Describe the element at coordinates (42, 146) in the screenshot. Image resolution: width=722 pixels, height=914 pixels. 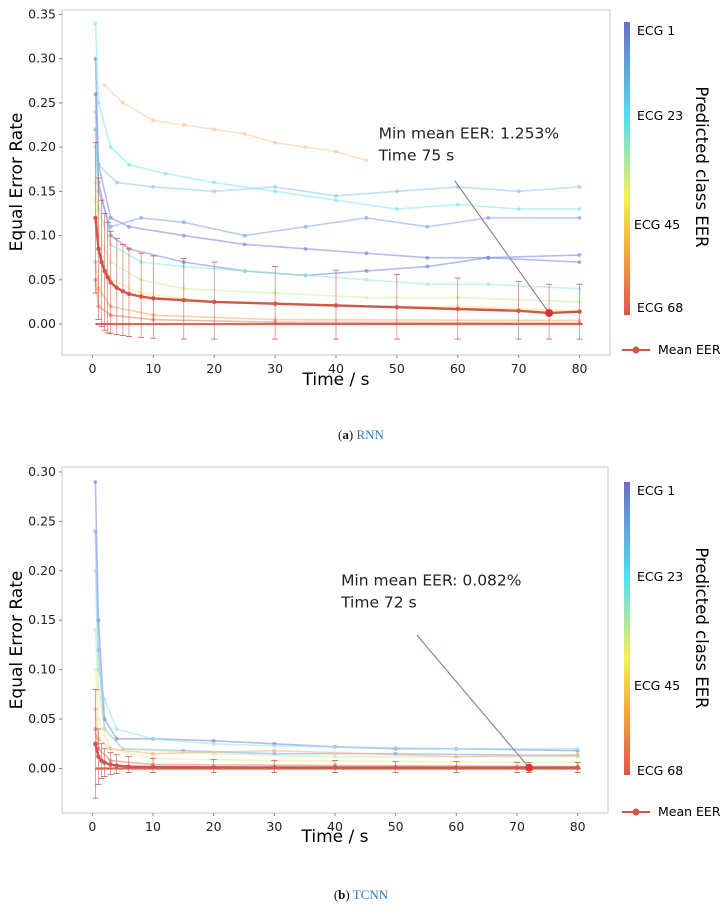
I see `y-tick-label: 0.20` at that location.